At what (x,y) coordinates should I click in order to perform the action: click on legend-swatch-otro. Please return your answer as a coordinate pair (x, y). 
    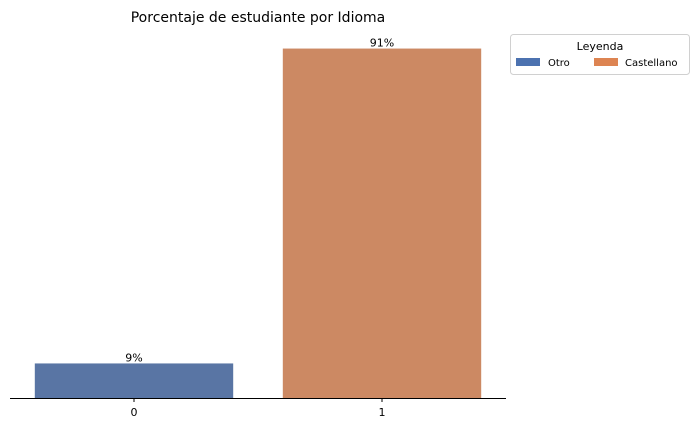
    Looking at the image, I should click on (528, 62).